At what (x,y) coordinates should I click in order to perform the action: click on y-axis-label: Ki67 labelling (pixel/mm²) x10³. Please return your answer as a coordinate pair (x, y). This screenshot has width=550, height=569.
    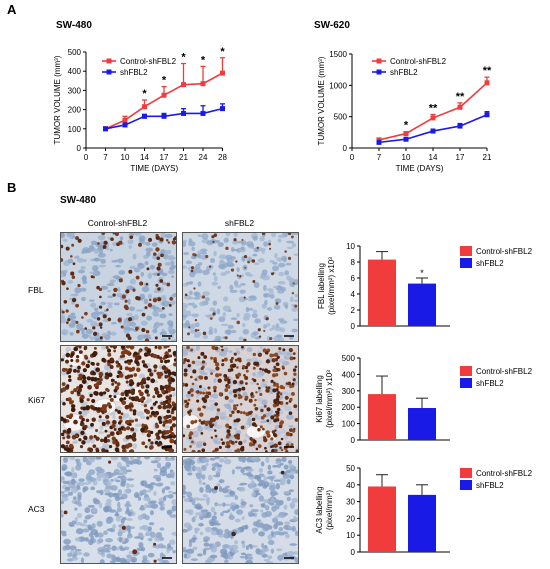
    Looking at the image, I should click on (324, 399).